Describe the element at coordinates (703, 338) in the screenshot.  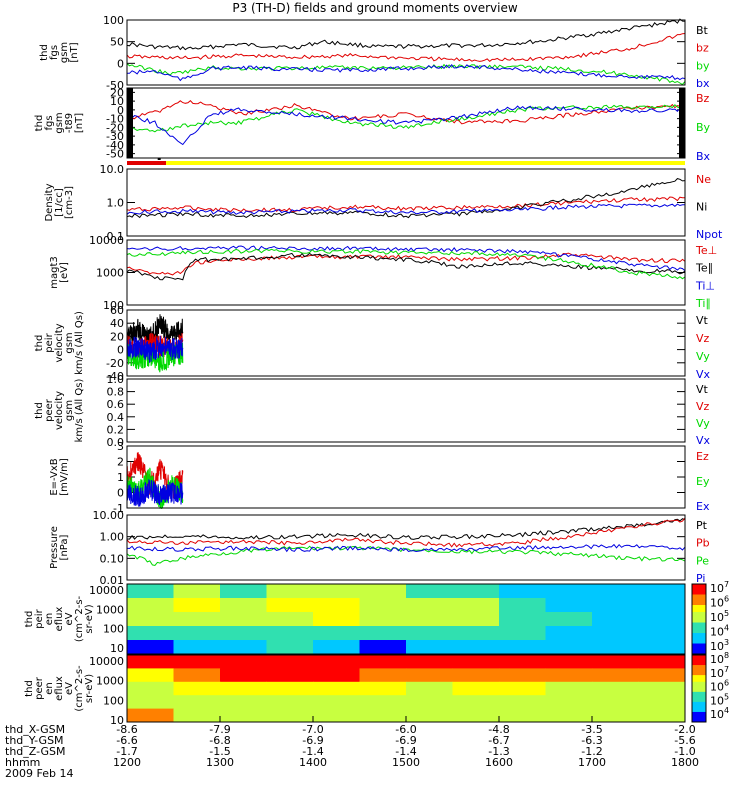
I see `panel-4-legend-Vz: Vz` at that location.